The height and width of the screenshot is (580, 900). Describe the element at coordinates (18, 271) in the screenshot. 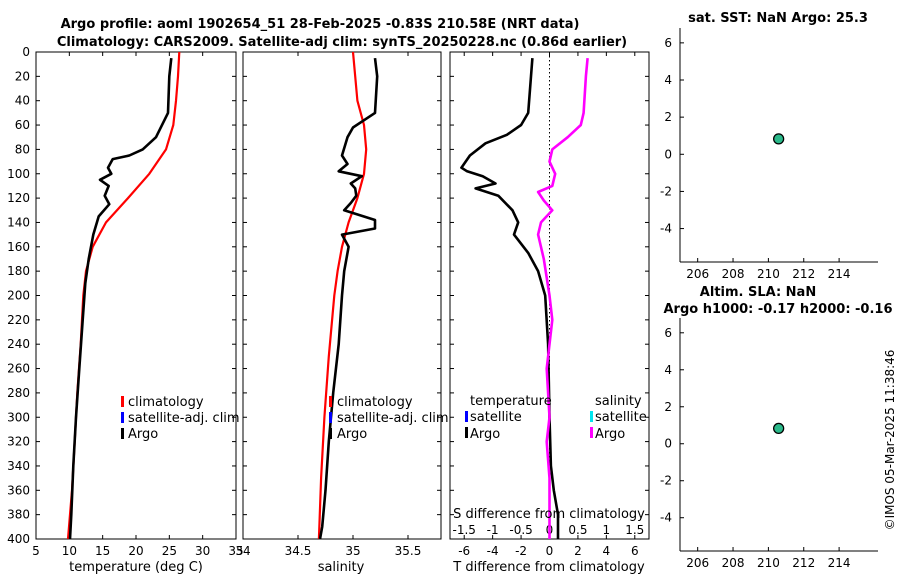

I see `temperature-ytick-label: 180` at that location.